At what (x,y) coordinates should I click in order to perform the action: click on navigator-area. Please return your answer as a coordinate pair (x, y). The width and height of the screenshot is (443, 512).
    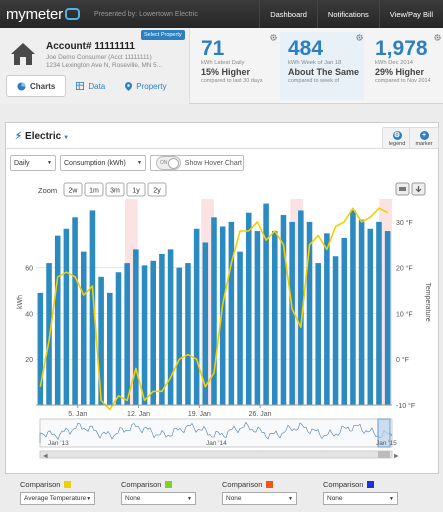
    Looking at the image, I should click on (216, 433).